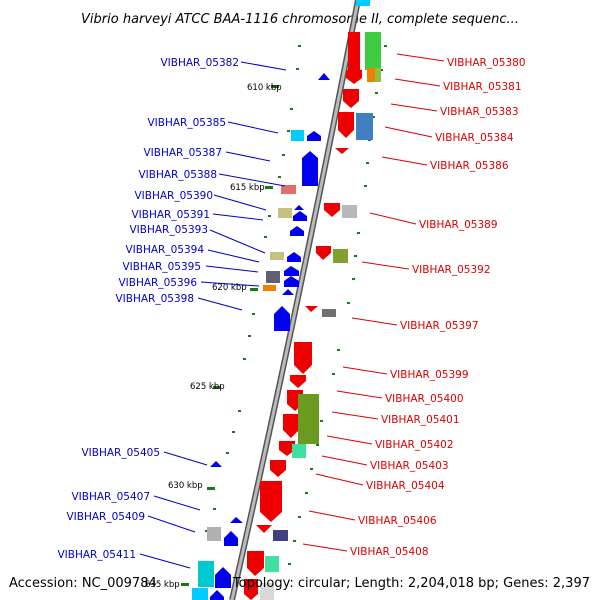  I want to click on gene-label-link: VIBHAR_05395, so click(161, 267).